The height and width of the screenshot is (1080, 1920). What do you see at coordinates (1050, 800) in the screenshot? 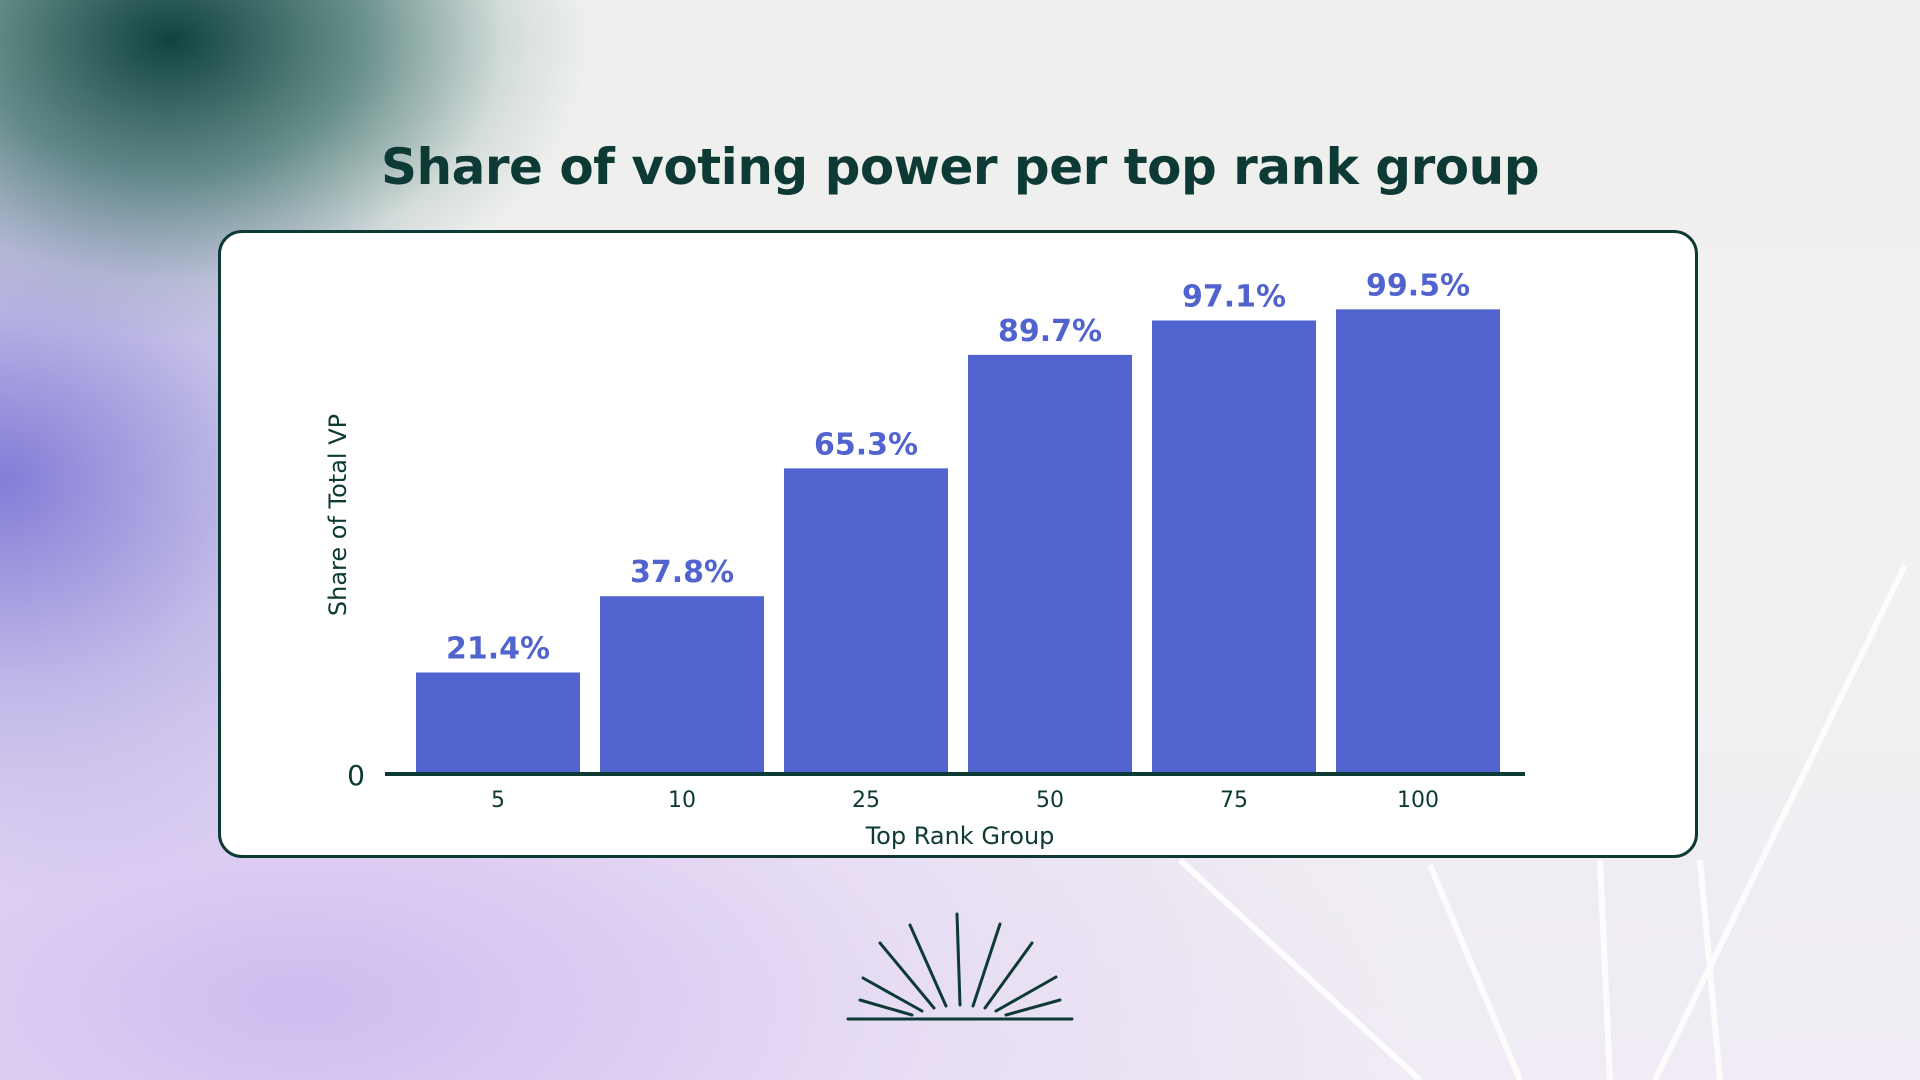
I see `x-tick-label-50: 50` at bounding box center [1050, 800].